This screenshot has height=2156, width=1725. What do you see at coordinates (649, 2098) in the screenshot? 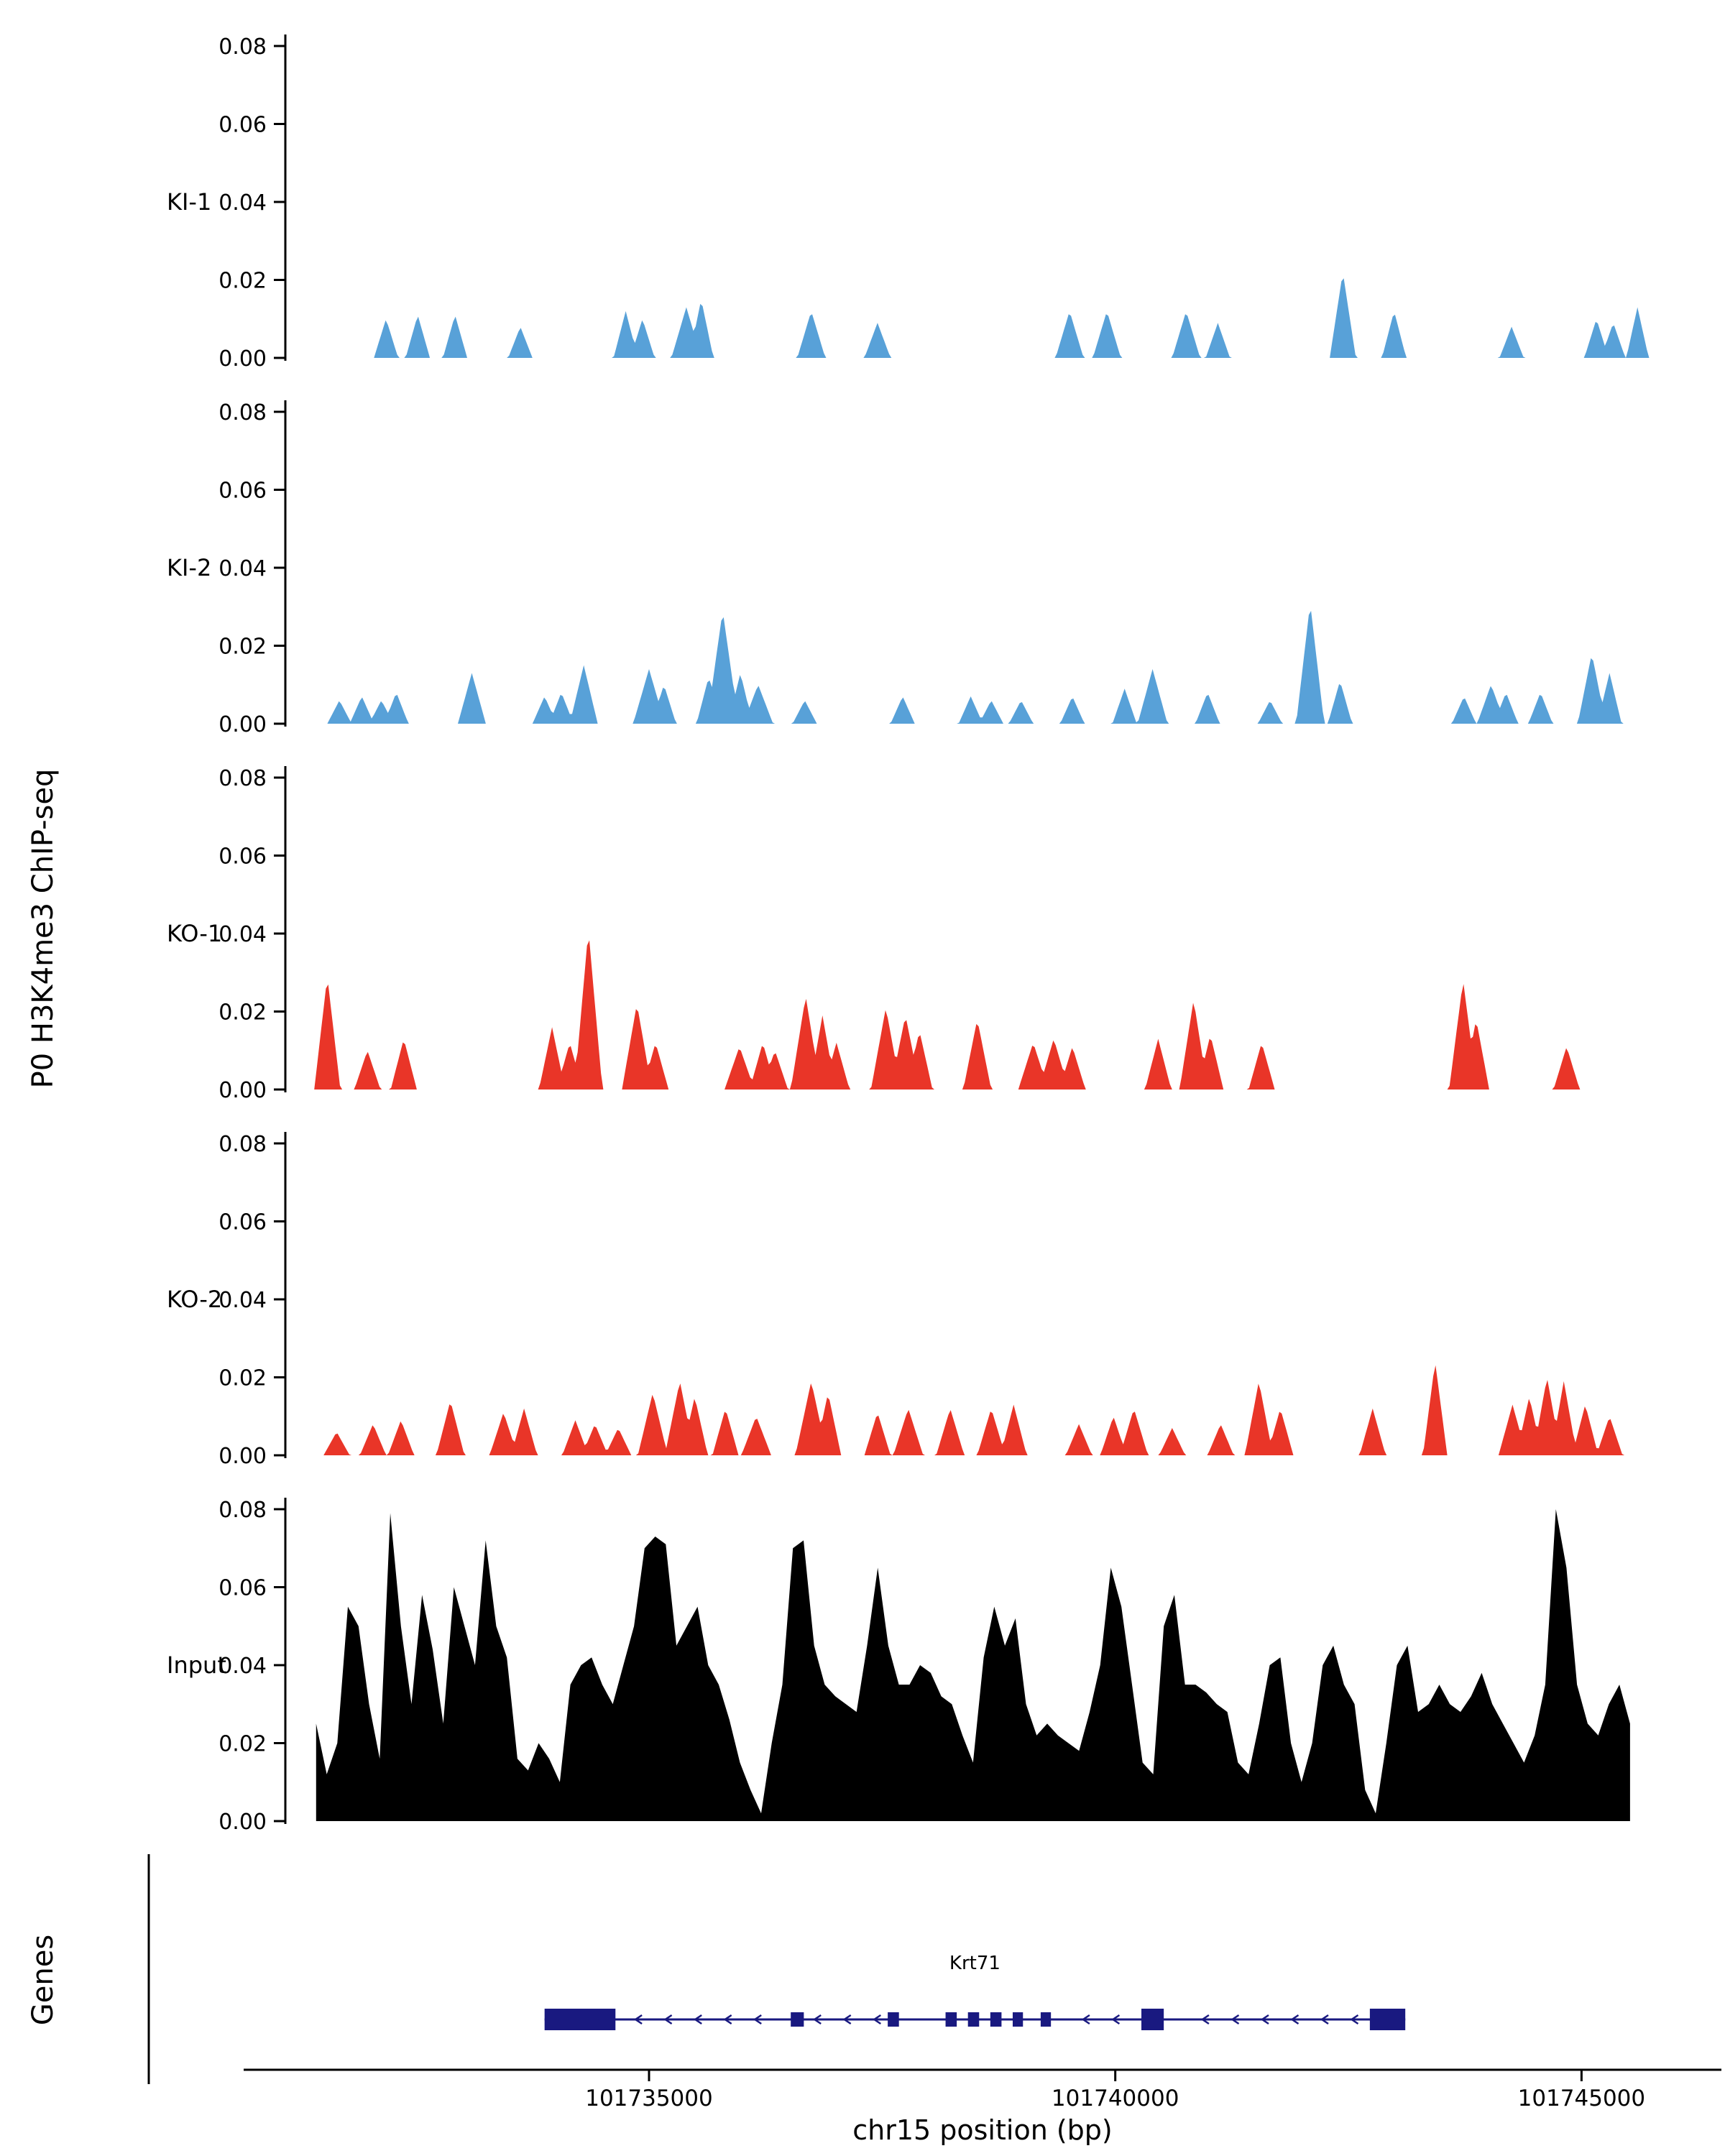
I see `x-tick-label: 101735000` at bounding box center [649, 2098].